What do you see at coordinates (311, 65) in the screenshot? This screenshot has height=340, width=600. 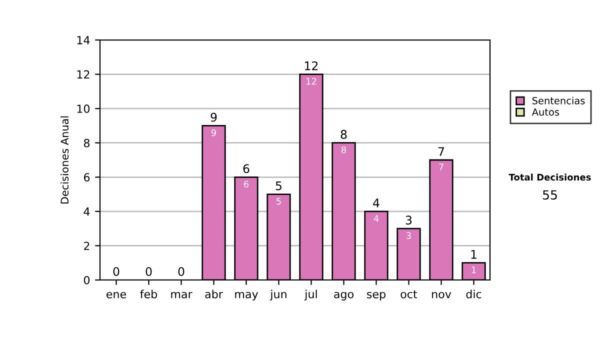 I see `total-label: 12` at bounding box center [311, 65].